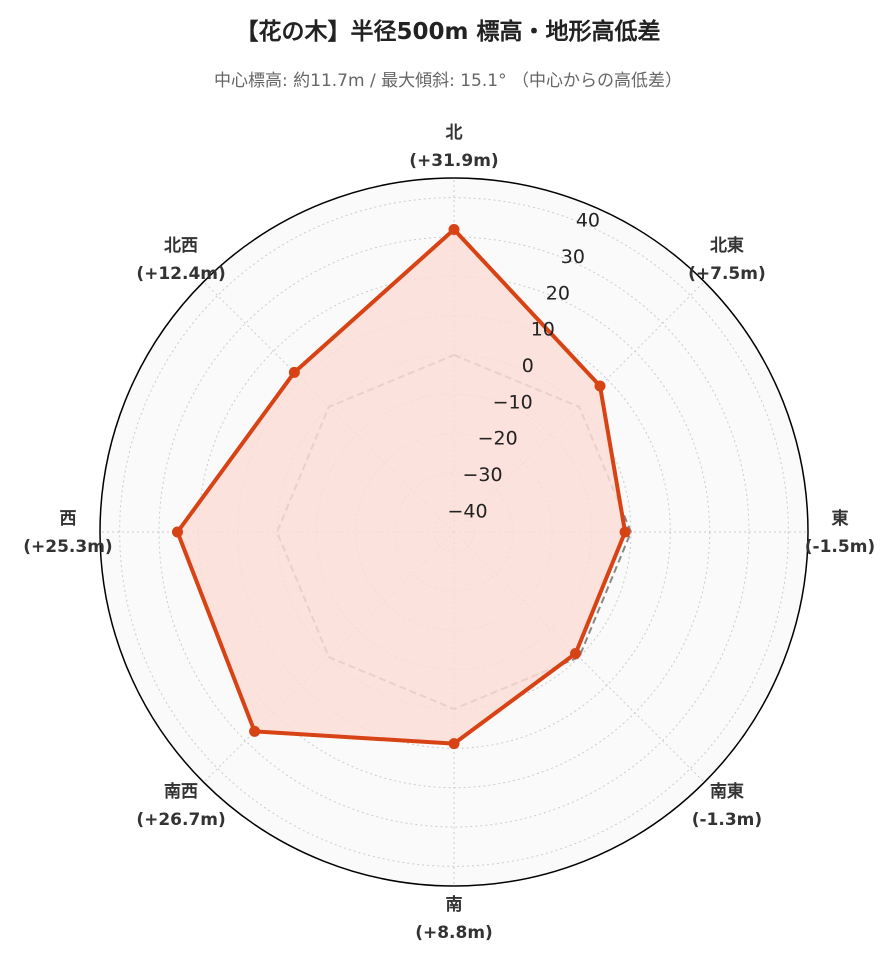  Describe the element at coordinates (588, 221) in the screenshot. I see `tick-label: 40` at that location.